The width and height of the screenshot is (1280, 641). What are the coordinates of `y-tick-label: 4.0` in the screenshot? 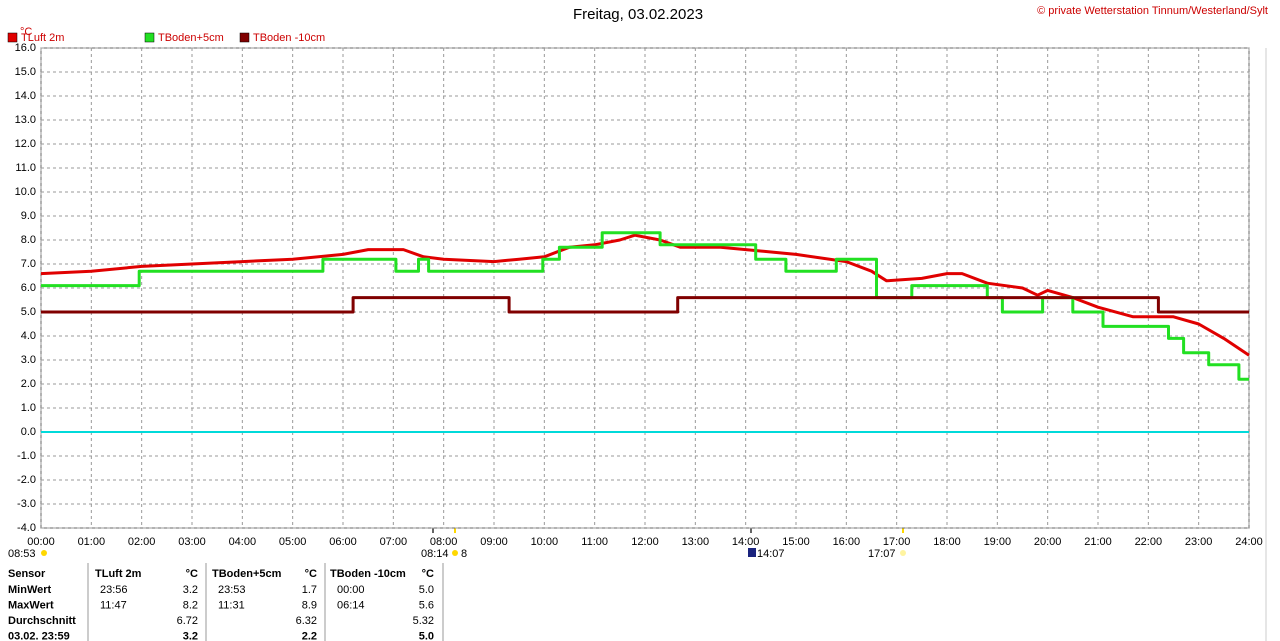 It's located at (28, 336).